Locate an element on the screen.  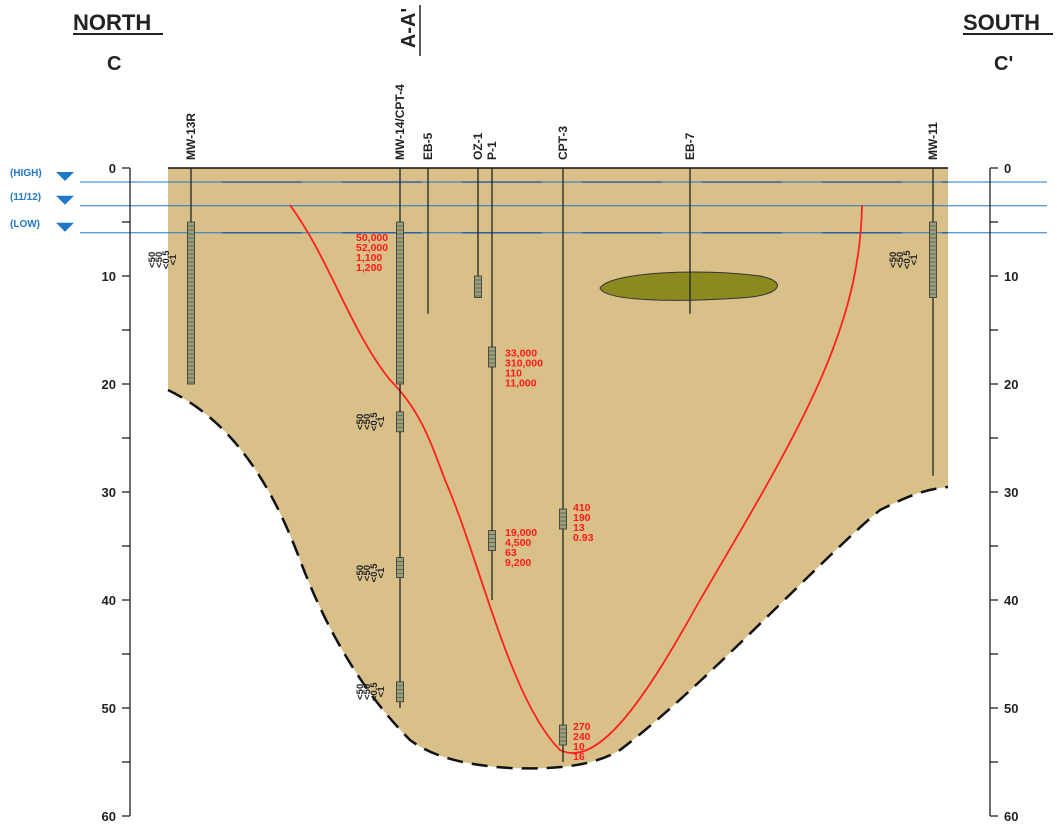
well-mw-14-cpt-4-screen is located at coordinates (400, 303).